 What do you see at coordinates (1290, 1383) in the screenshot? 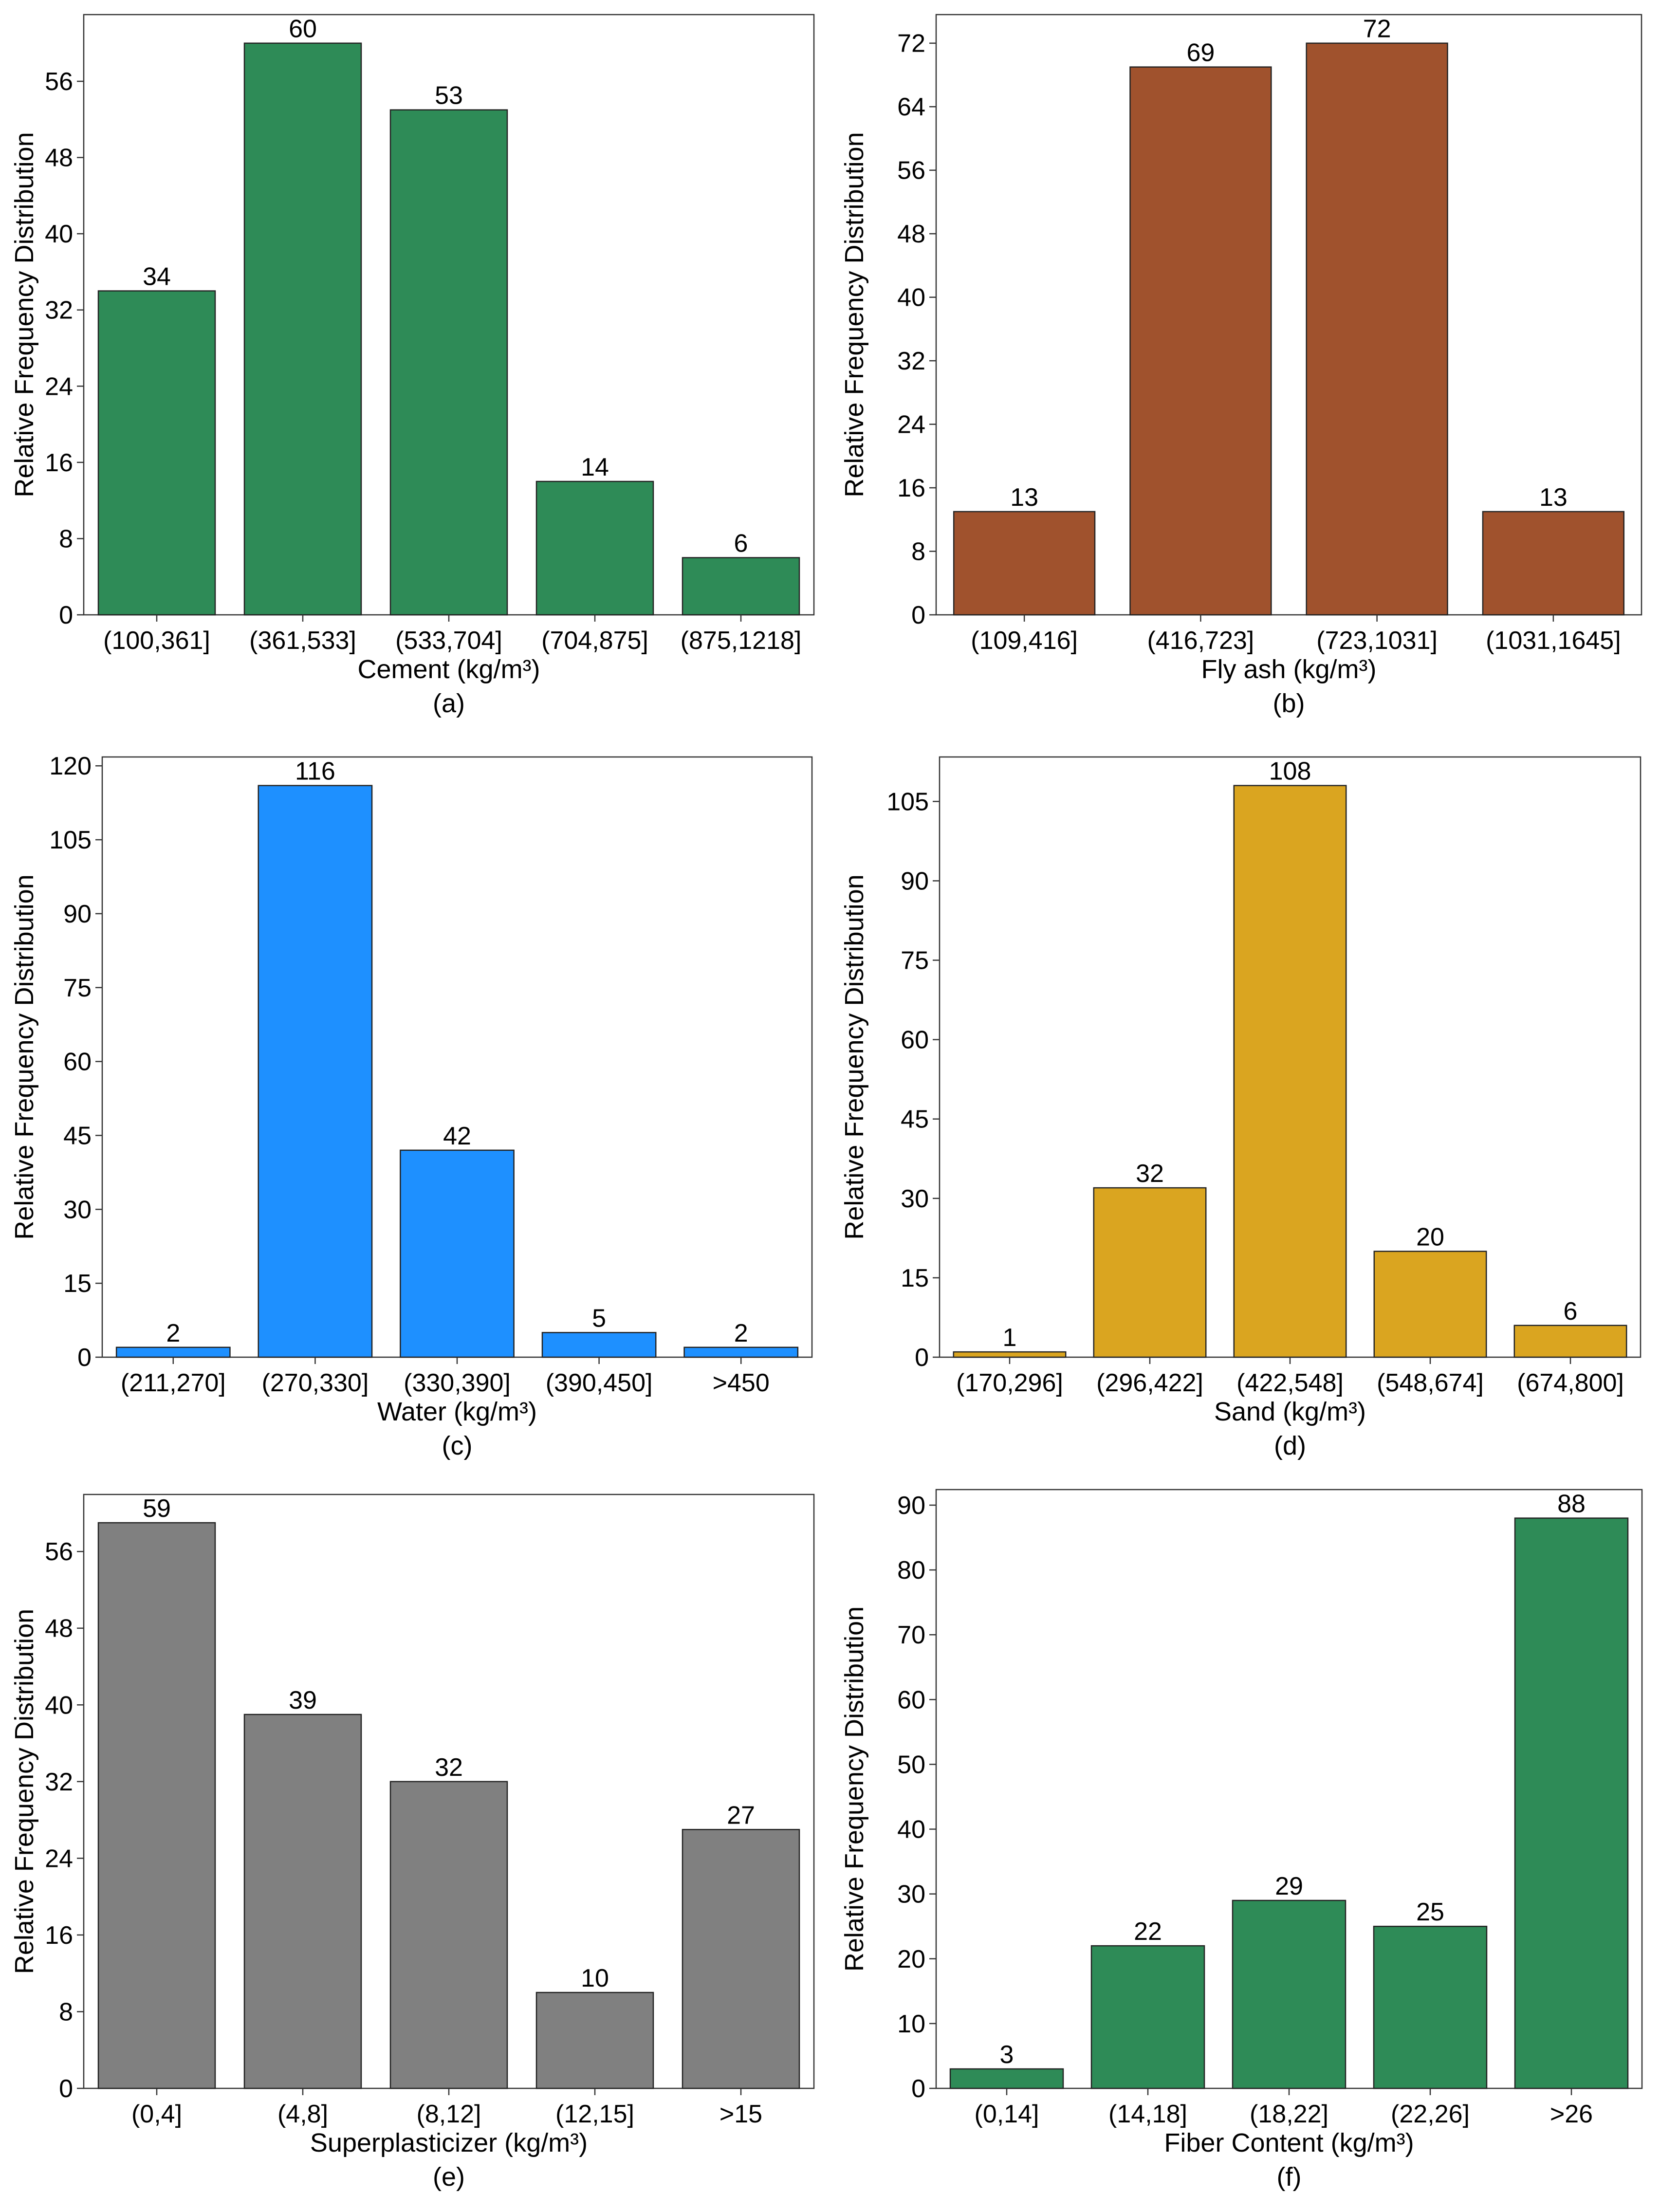
I see `x-tick-label: (422,548]` at bounding box center [1290, 1383].